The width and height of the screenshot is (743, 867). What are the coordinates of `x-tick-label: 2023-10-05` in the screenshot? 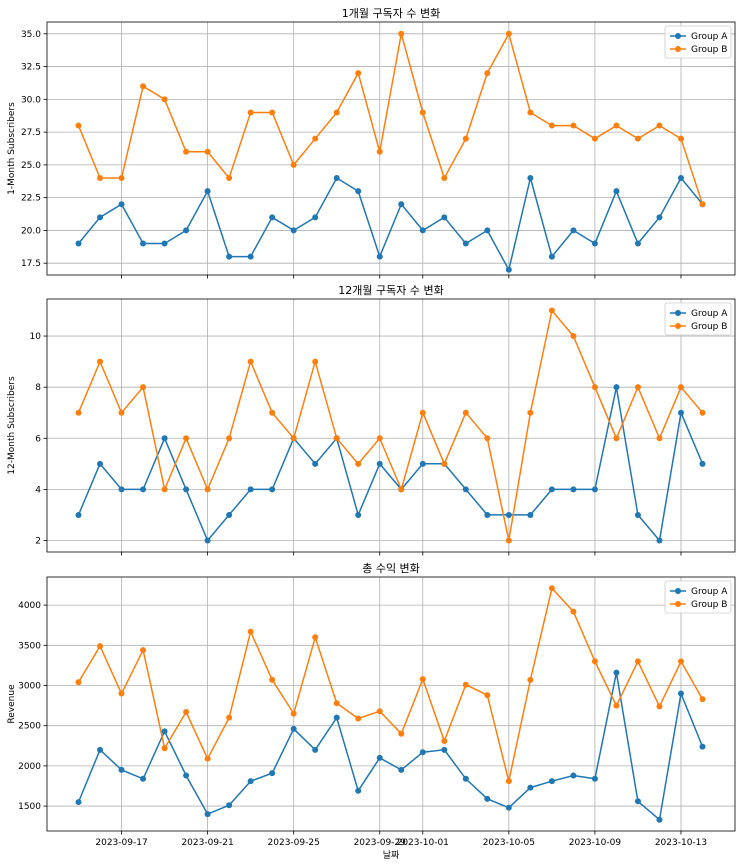 It's located at (509, 843).